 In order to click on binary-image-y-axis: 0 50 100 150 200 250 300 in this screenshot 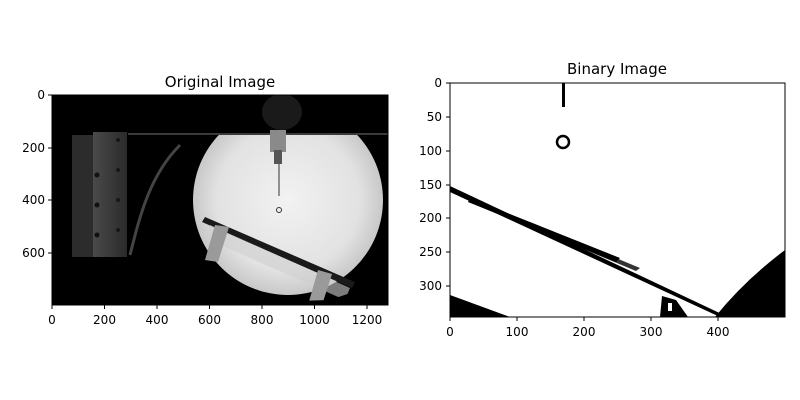, I will do `click(434, 184)`.